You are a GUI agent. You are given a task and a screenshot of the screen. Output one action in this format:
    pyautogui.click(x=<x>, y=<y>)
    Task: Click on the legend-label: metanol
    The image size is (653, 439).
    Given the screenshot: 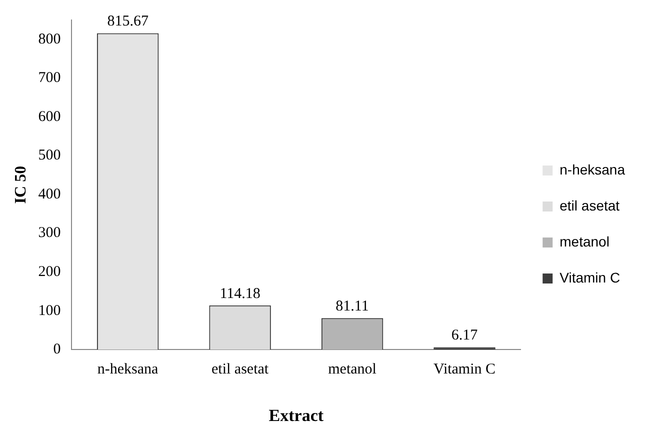 What is the action you would take?
    pyautogui.click(x=585, y=241)
    